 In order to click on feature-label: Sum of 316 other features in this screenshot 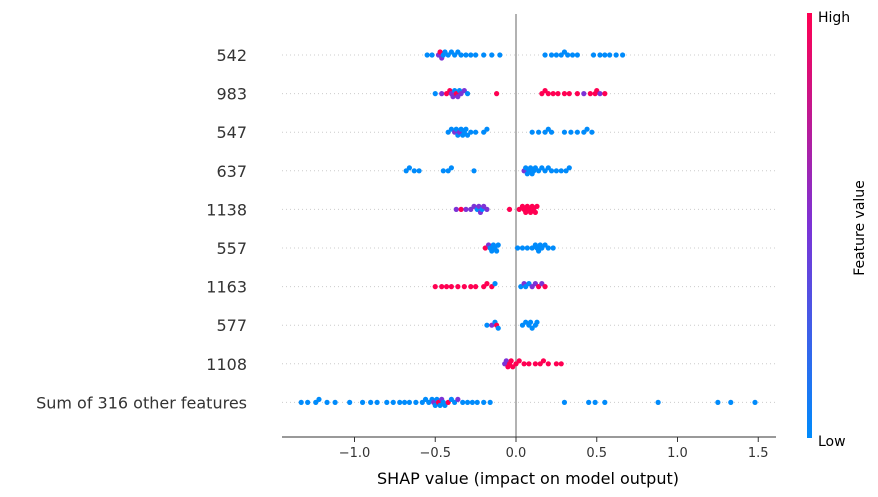, I will do `click(141, 402)`.